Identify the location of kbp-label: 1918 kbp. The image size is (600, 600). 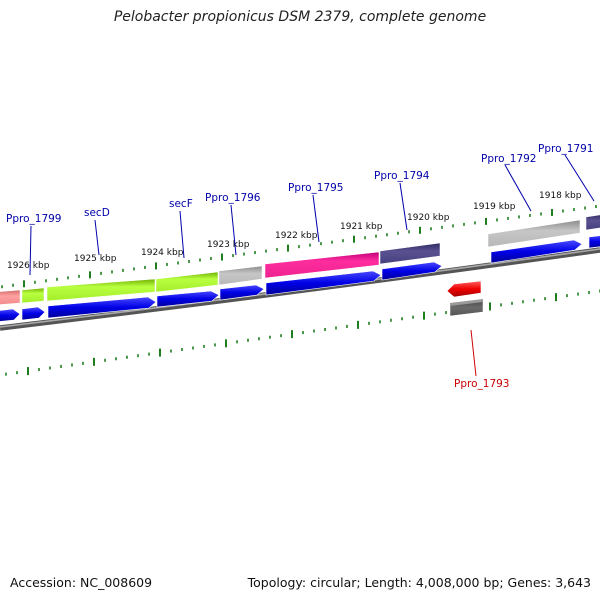
(560, 196).